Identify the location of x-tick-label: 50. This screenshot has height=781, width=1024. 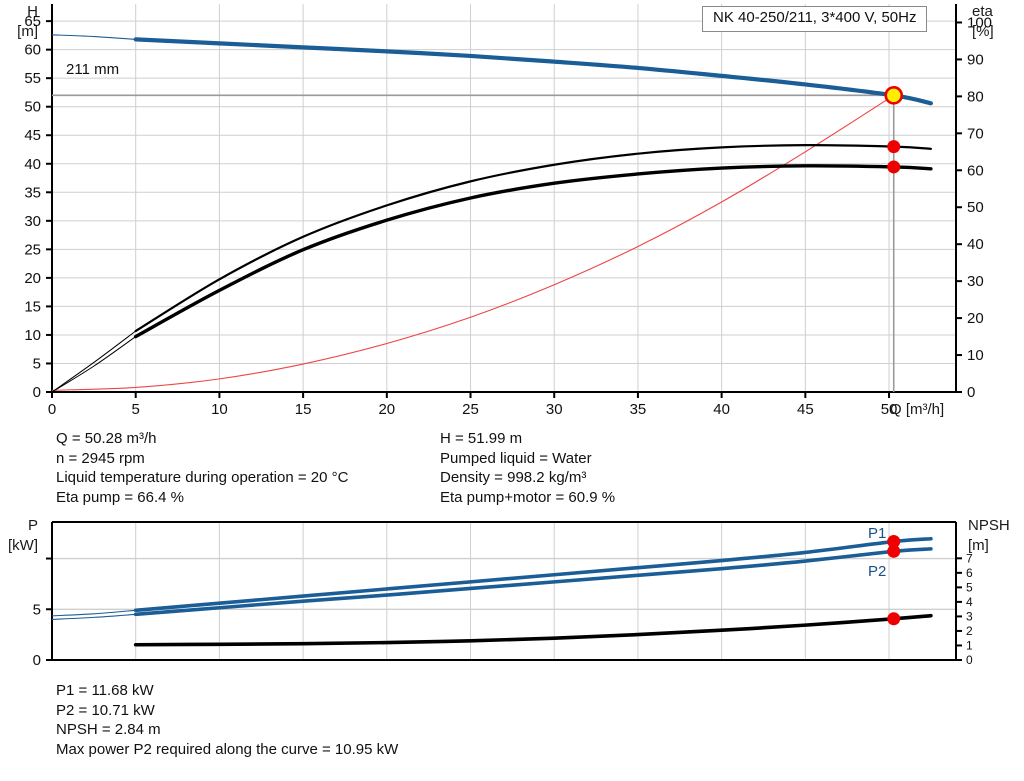
(889, 409).